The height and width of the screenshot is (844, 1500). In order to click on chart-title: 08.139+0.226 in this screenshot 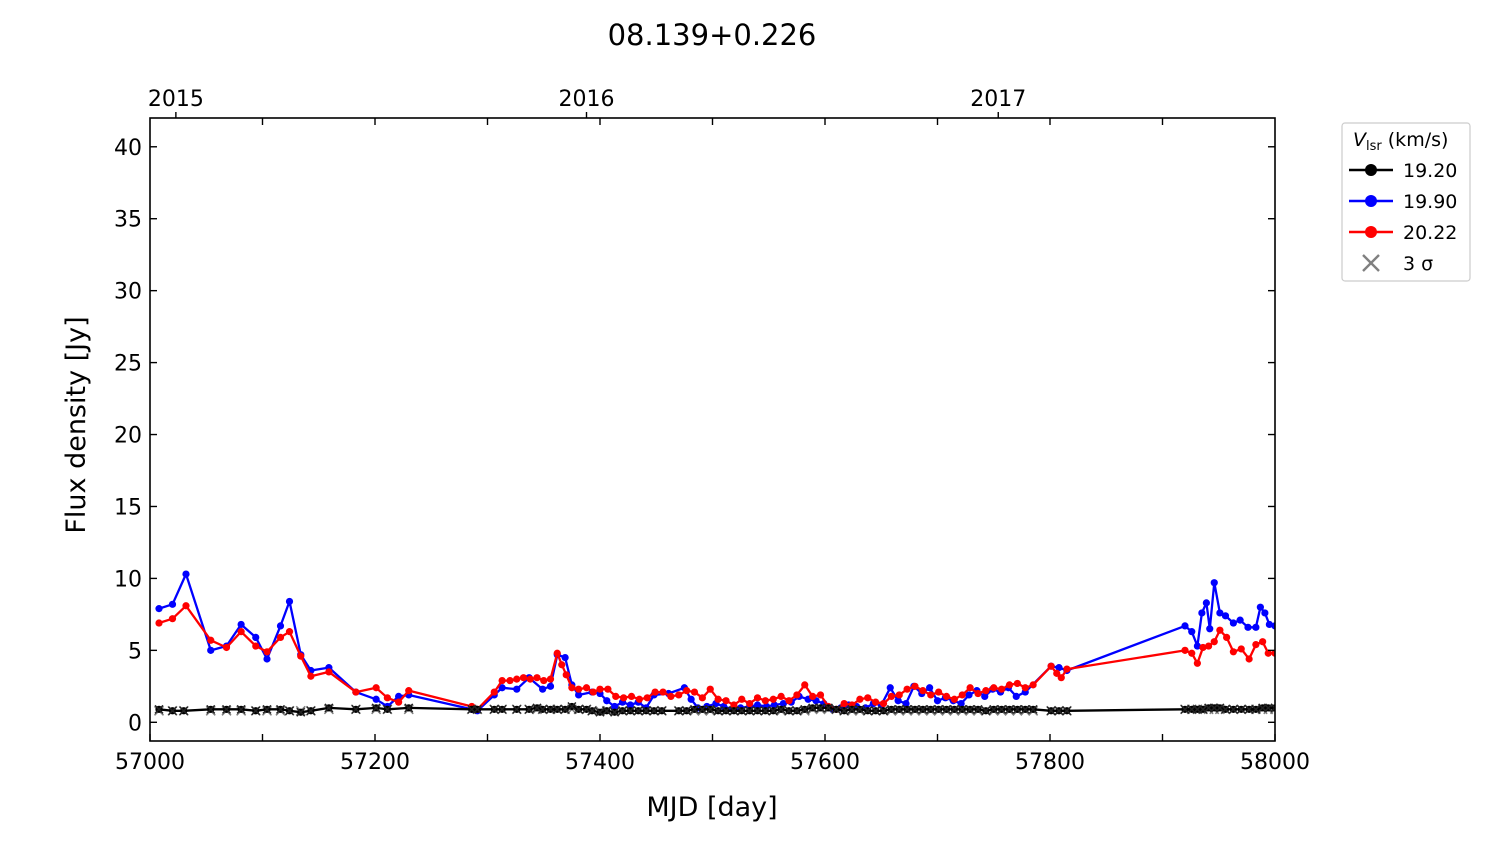, I will do `click(712, 35)`.